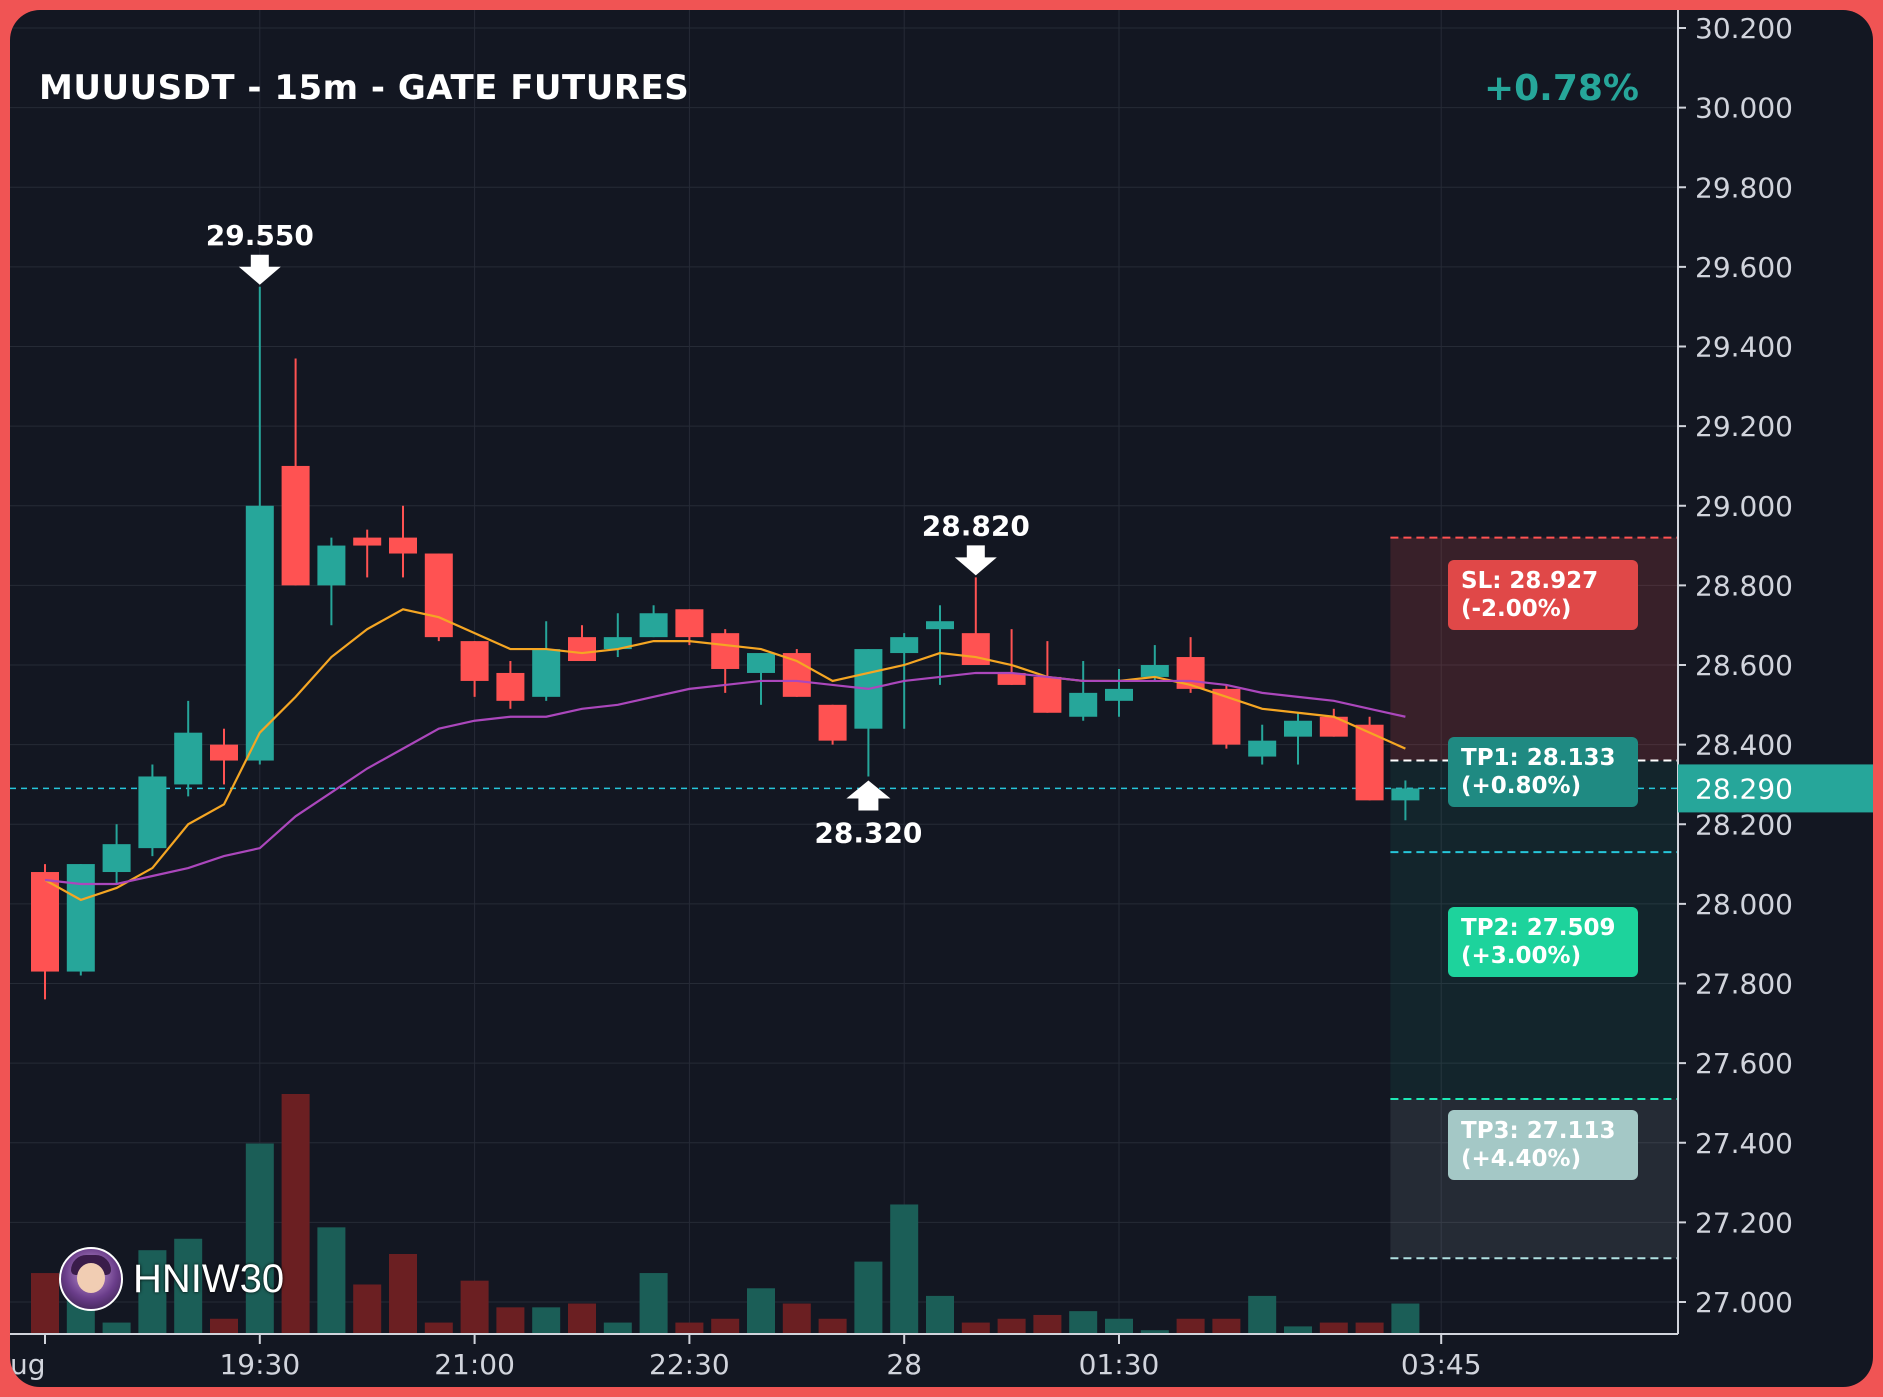 The image size is (1883, 1397). Describe the element at coordinates (1538, 758) in the screenshot. I see `tp1-badge-label: TP1: 28.133` at that location.